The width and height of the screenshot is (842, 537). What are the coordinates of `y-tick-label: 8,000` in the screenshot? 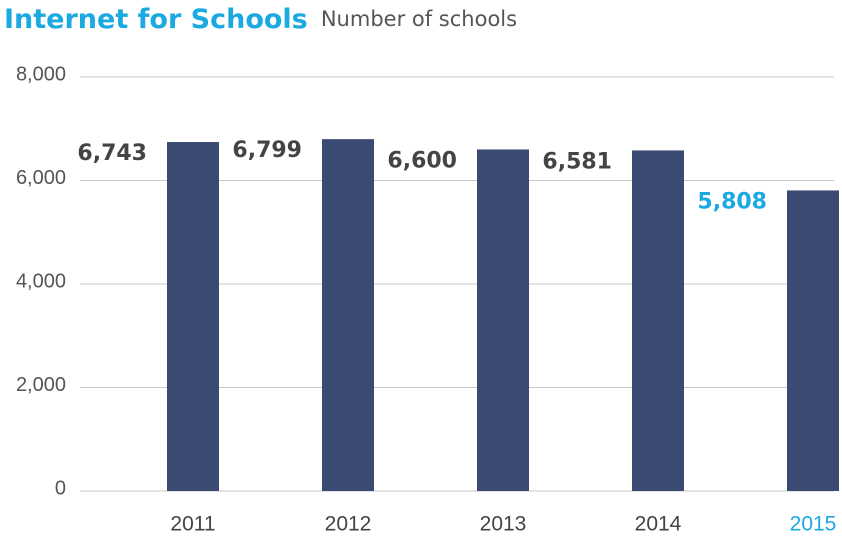 It's located at (41, 74).